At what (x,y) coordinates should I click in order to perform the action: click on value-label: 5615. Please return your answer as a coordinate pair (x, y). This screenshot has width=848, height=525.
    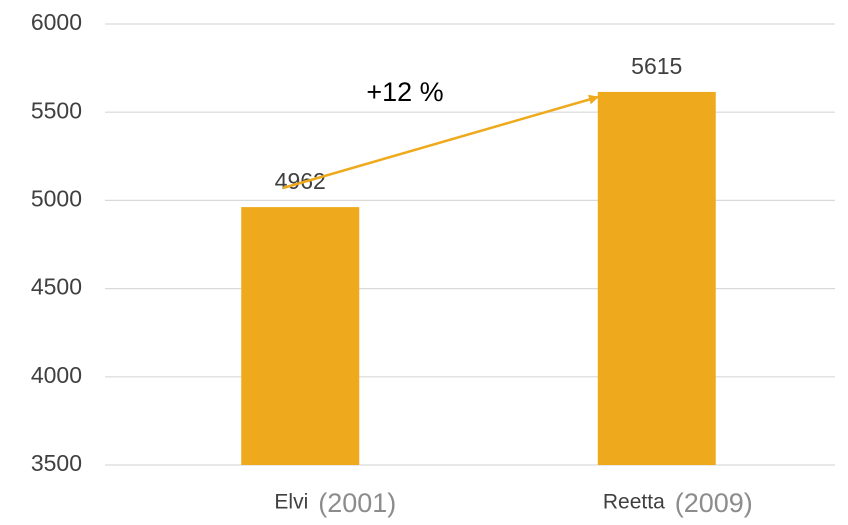
    Looking at the image, I should click on (656, 66).